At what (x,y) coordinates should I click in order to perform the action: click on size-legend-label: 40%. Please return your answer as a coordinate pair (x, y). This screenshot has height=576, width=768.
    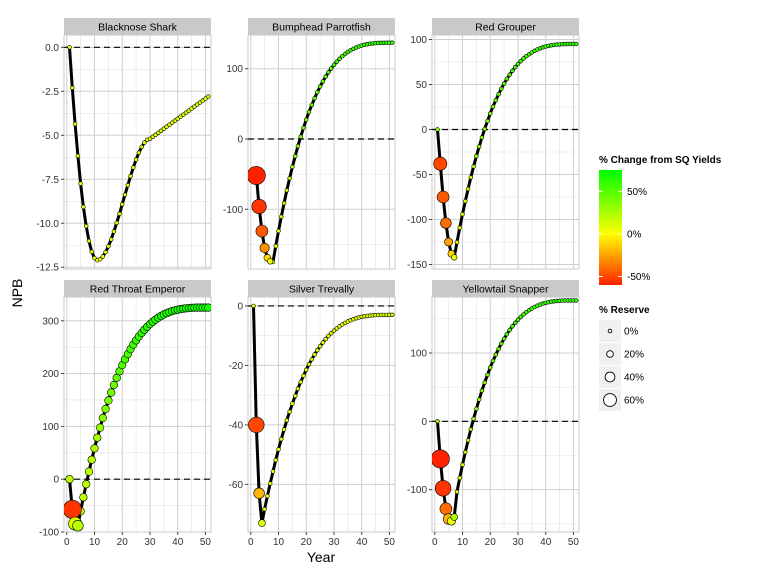
    Looking at the image, I should click on (634, 378).